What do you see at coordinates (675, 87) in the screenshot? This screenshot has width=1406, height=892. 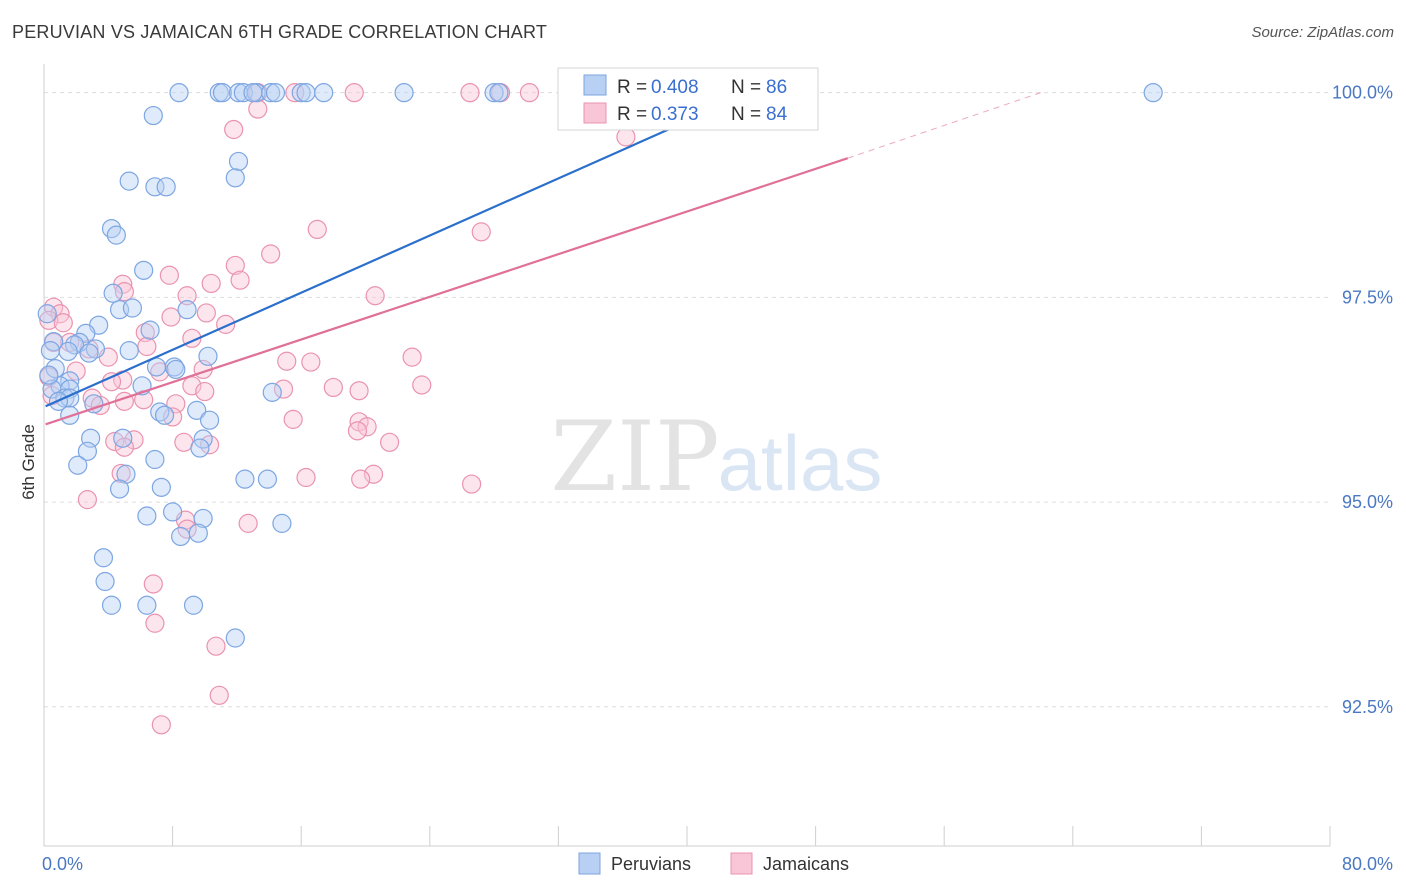 I see `legend-r-value-peruvians: 0.408` at bounding box center [675, 87].